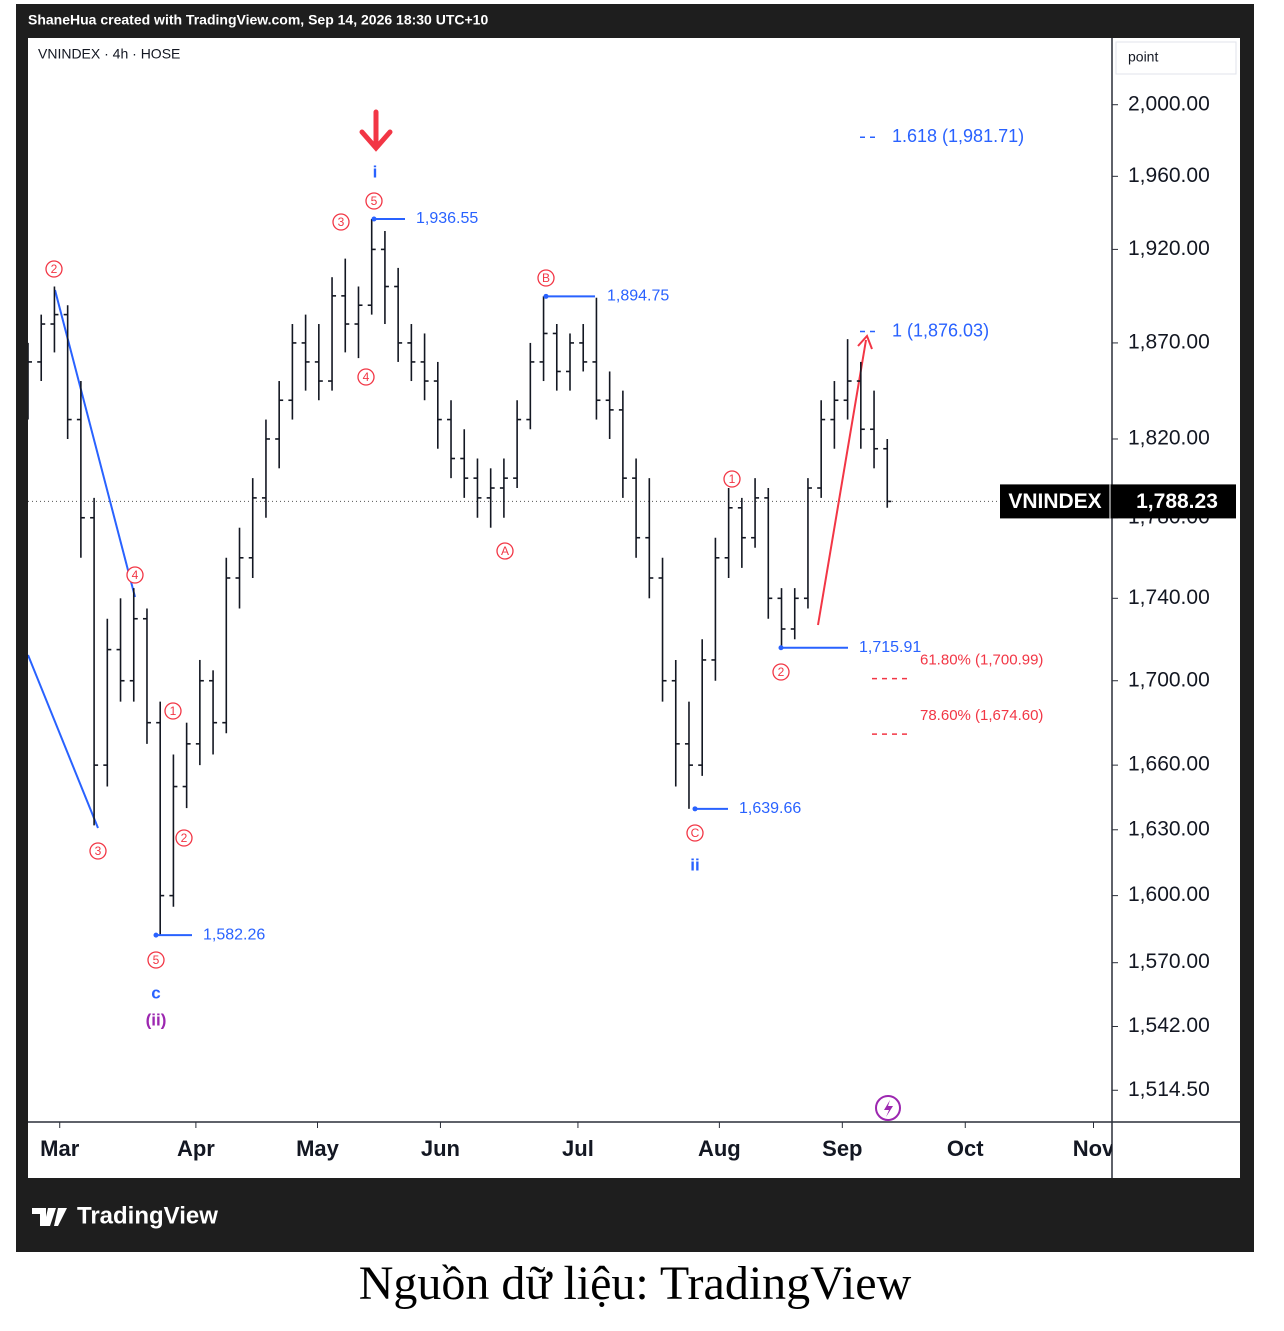 The image size is (1284, 1331). Describe the element at coordinates (63, 741) in the screenshot. I see `wave-line` at that location.